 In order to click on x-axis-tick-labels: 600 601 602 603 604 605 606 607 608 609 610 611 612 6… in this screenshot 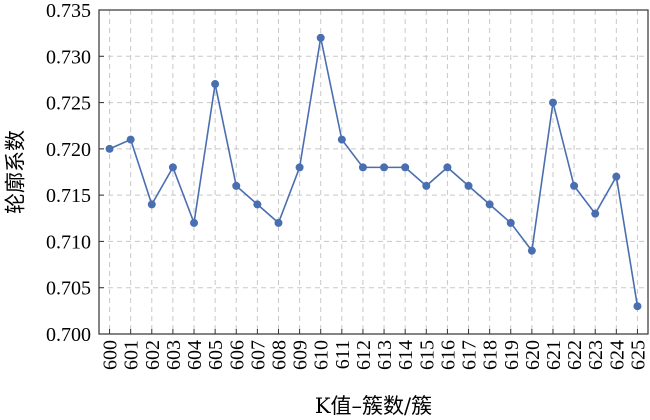, I will do `click(375, 355)`.